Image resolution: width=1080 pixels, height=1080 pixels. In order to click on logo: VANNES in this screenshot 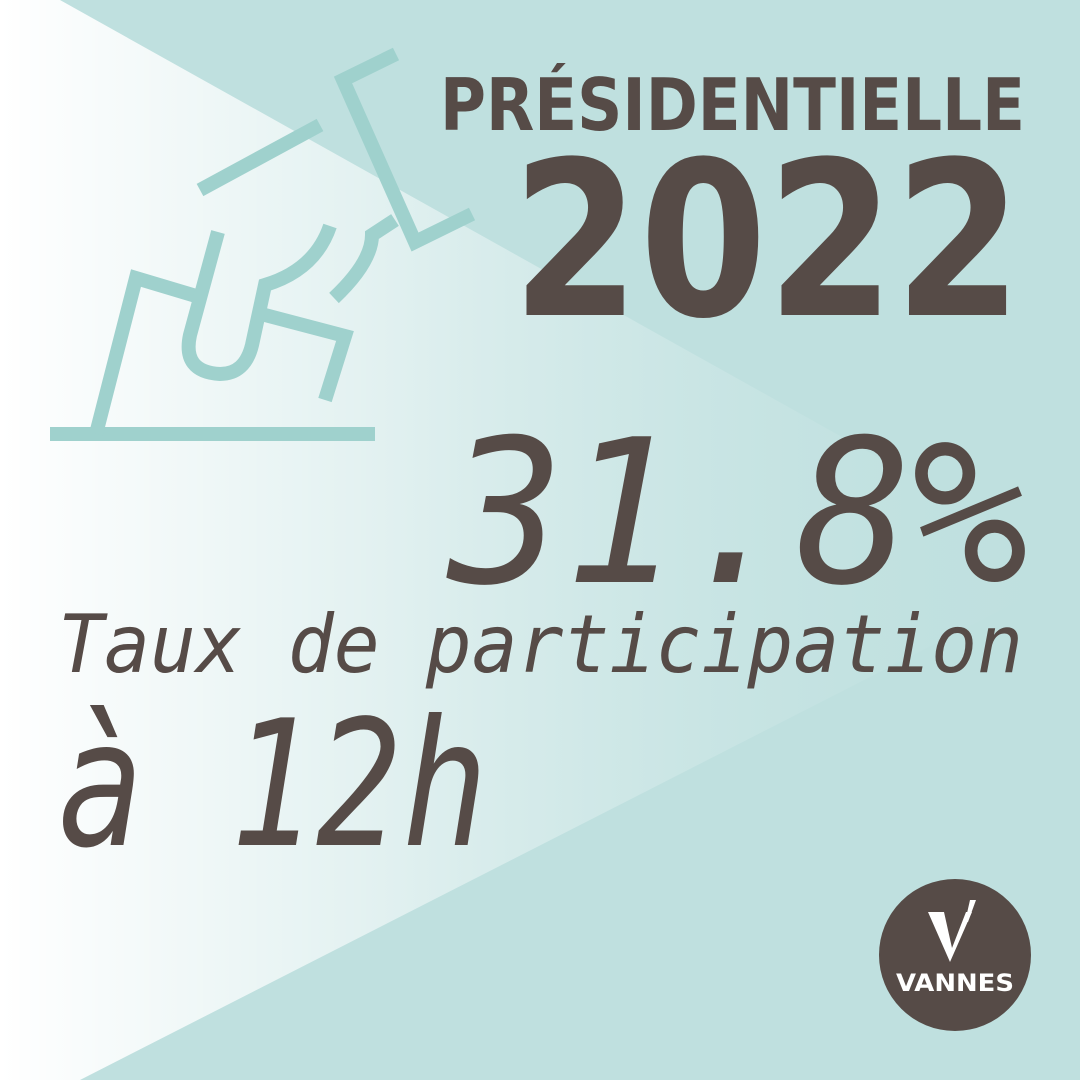, I will do `click(955, 955)`.